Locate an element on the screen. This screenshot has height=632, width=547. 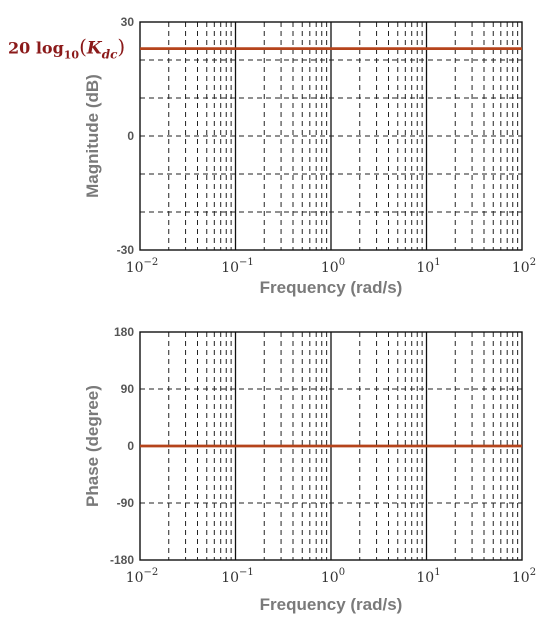
y-tick-label: 180 is located at coordinates (124, 332).